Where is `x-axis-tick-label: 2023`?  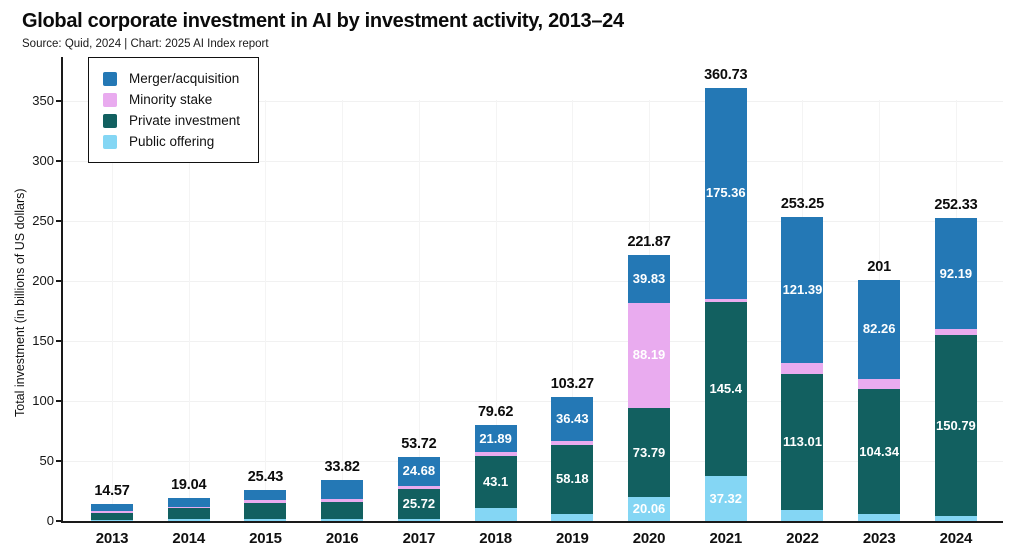 x-axis-tick-label: 2023 is located at coordinates (879, 538).